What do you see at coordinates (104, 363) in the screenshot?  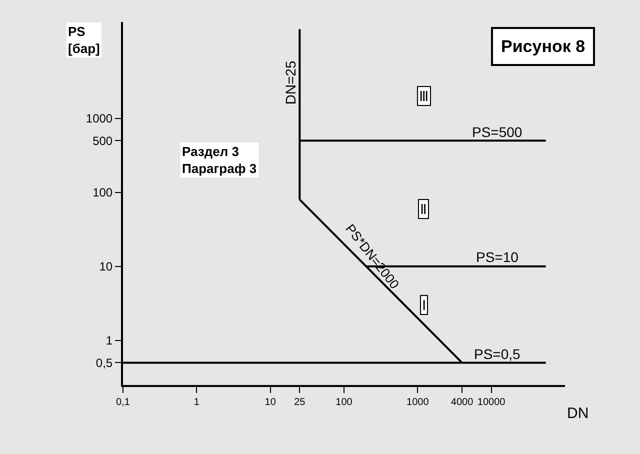 I see `y-tick-label: 0,5` at bounding box center [104, 363].